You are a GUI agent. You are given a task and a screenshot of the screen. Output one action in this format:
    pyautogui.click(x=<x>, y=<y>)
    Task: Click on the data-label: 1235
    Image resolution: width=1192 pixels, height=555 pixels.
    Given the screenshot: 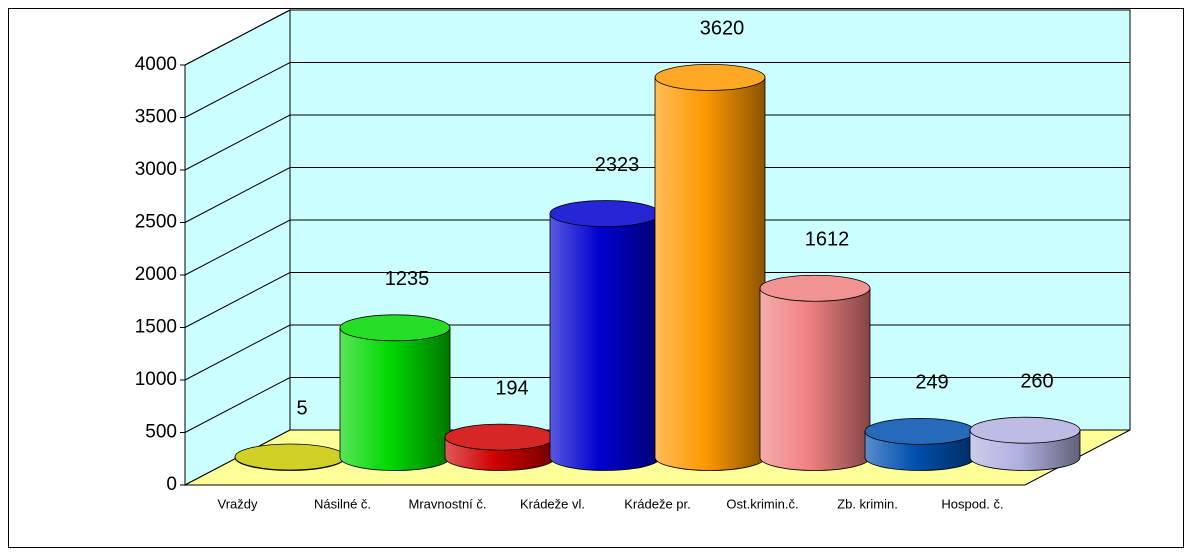 What is the action you would take?
    pyautogui.click(x=407, y=279)
    